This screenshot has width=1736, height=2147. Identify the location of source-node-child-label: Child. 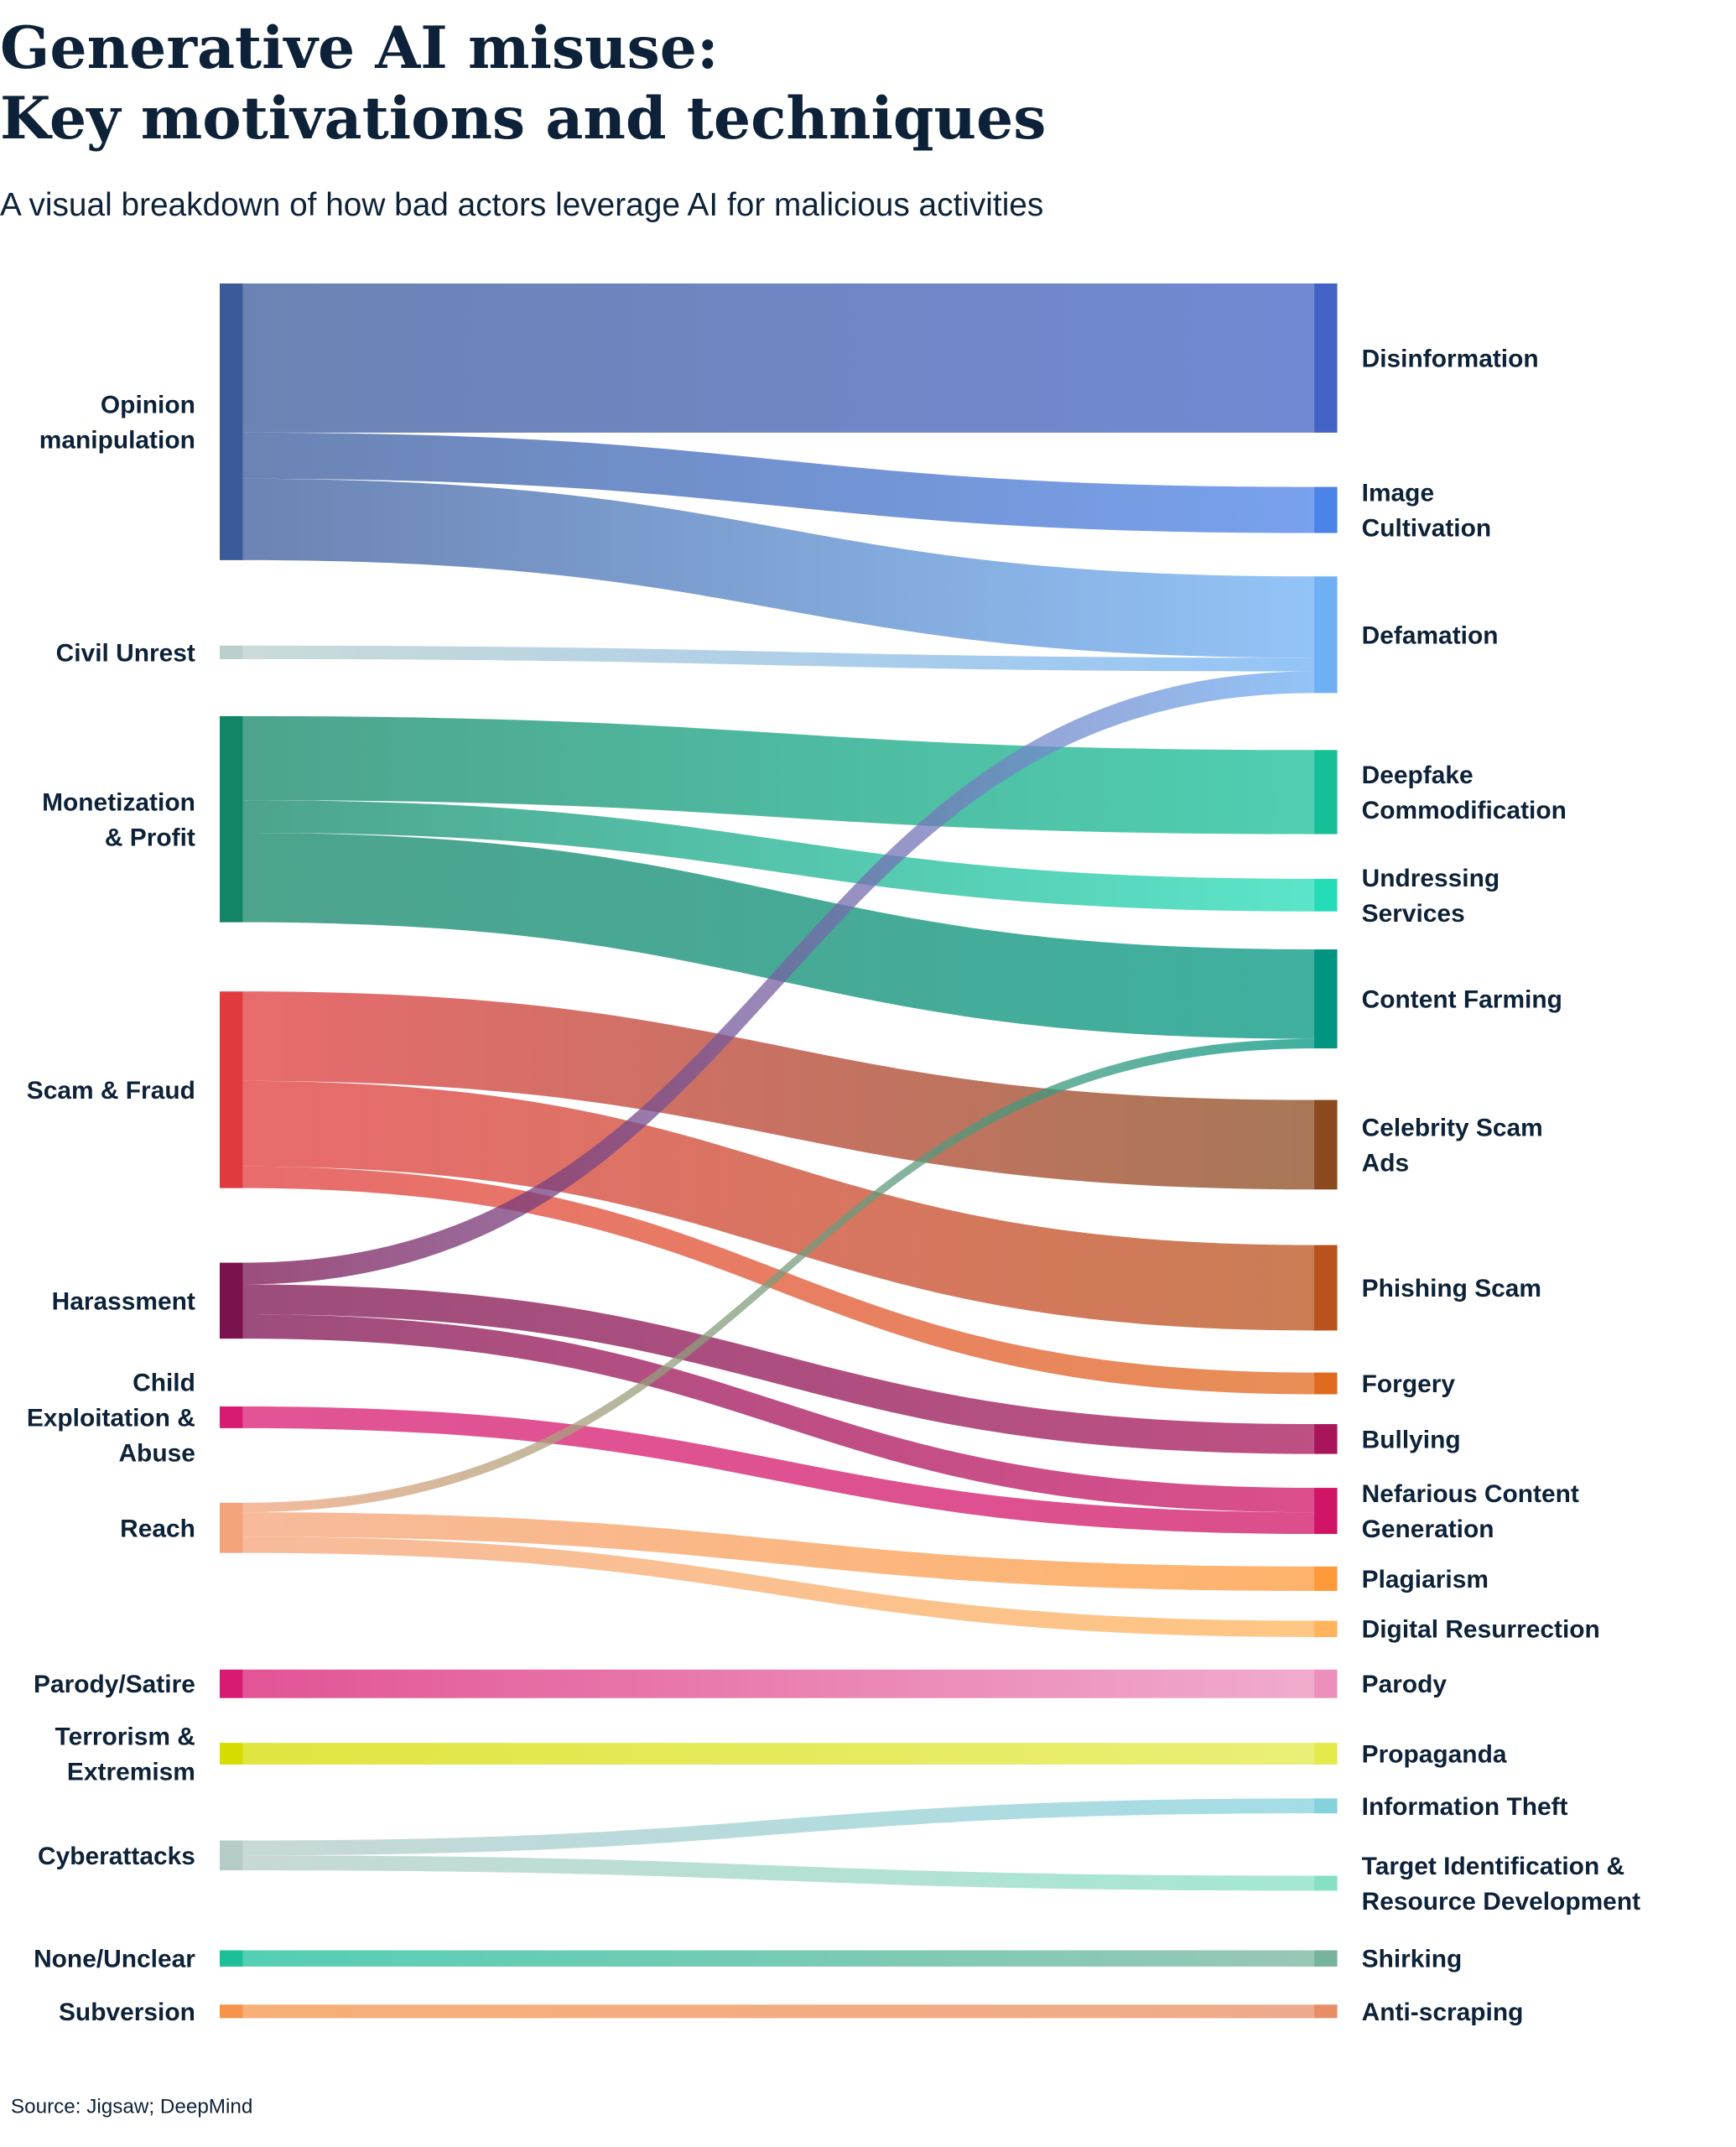
(164, 1382).